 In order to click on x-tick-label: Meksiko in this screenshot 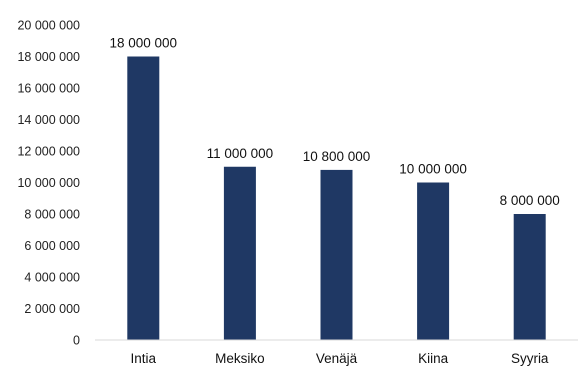, I will do `click(240, 358)`.